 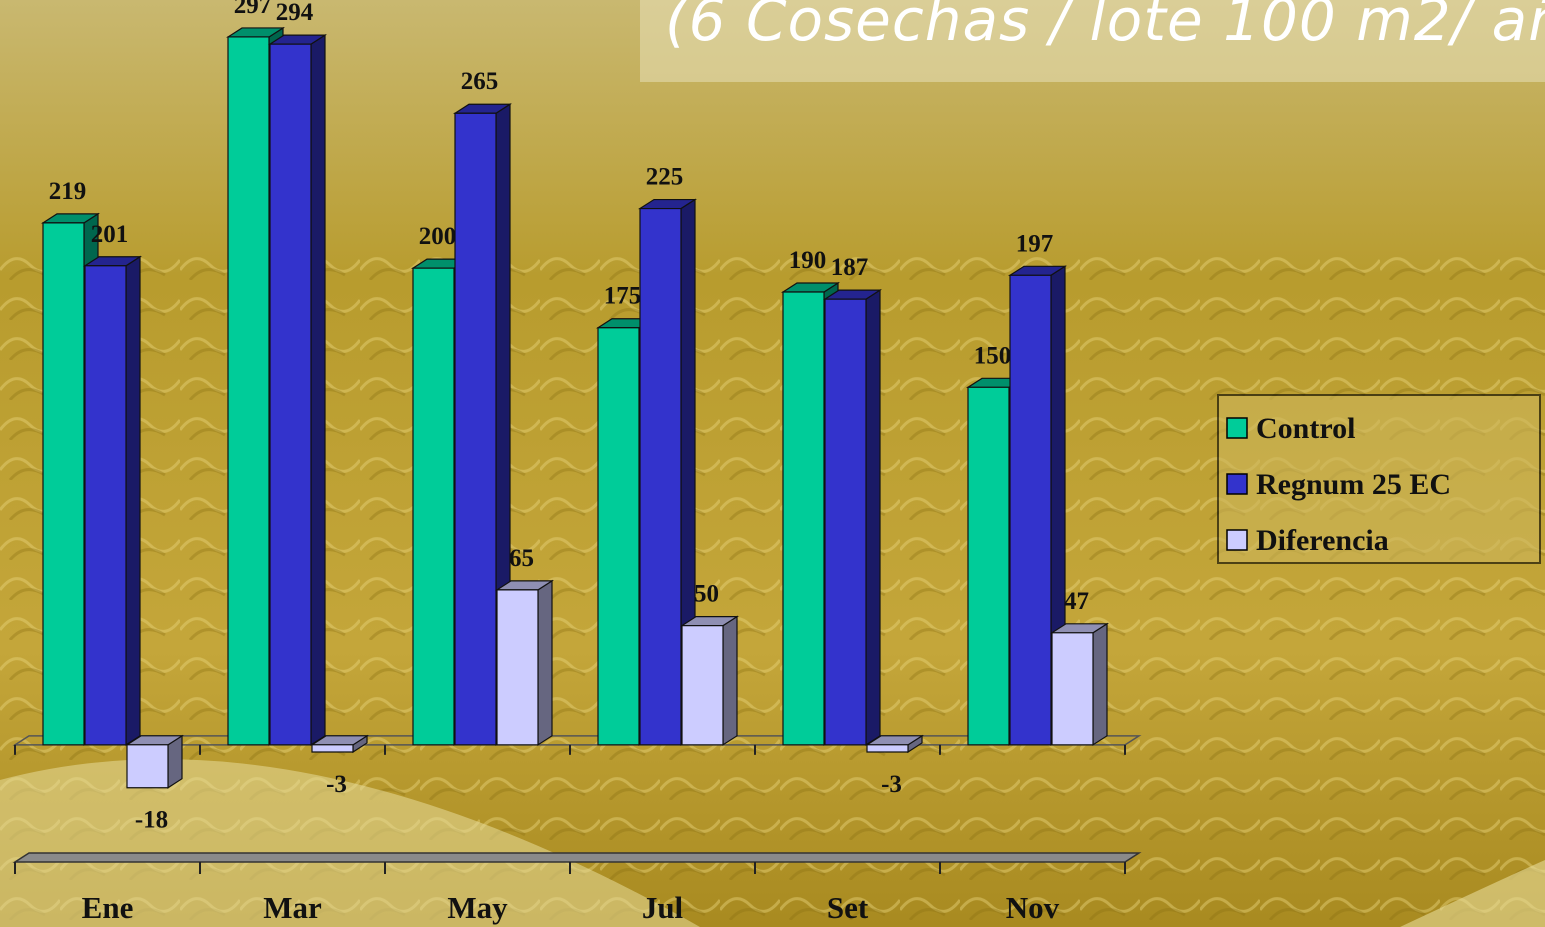 I want to click on data-label: 190, so click(x=808, y=260).